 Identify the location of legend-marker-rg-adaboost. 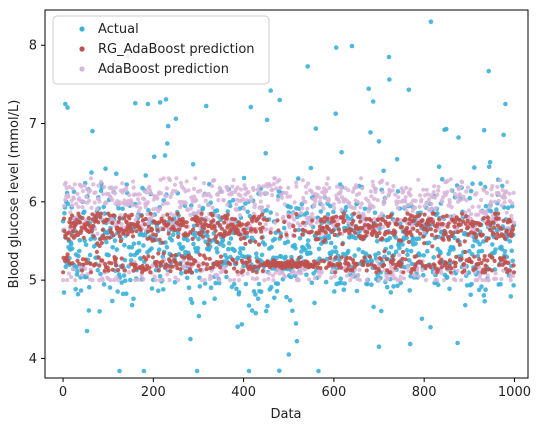
(82, 49).